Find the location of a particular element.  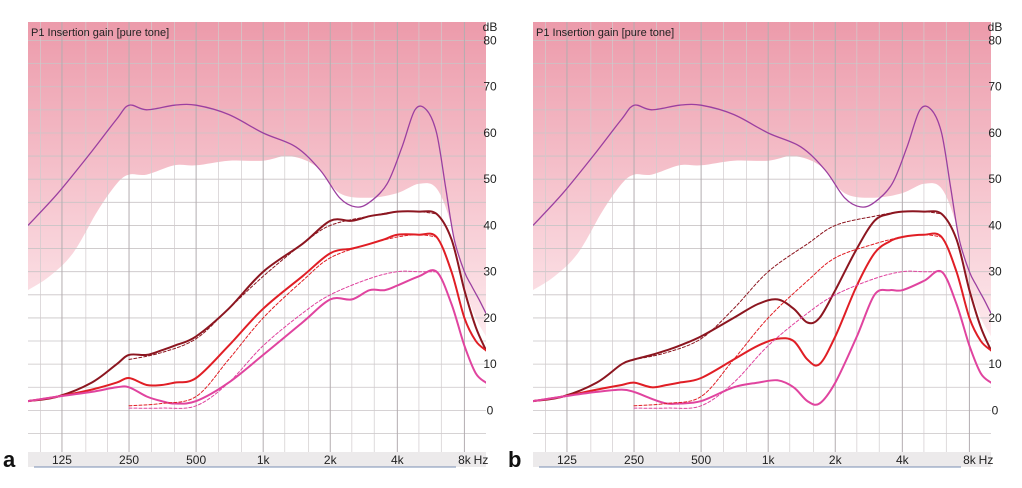

panel-letter: a is located at coordinates (9, 459).